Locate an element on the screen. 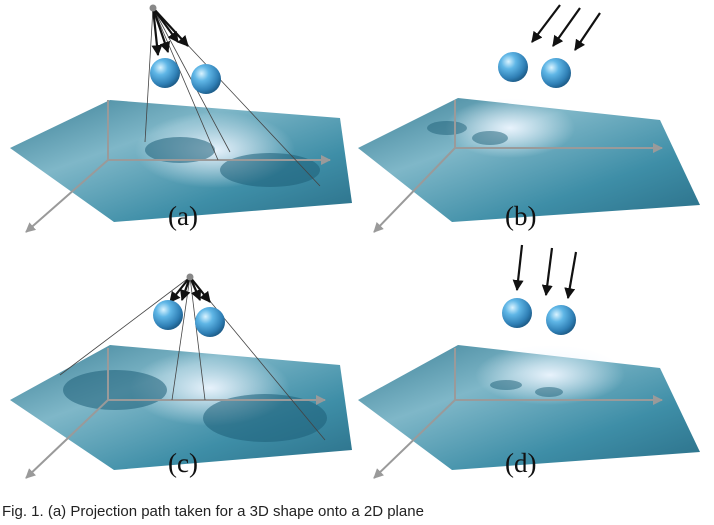 Image resolution: width=714 pixels, height=525 pixels. shadow-a-left is located at coordinates (180, 150).